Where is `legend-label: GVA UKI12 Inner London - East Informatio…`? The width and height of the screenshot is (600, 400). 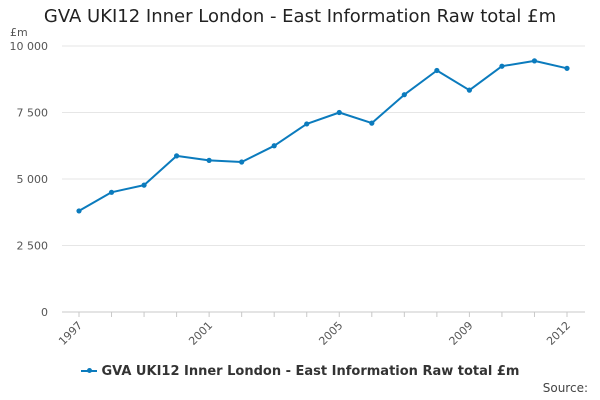
legend-label: GVA UKI12 Inner London - East Informatio… is located at coordinates (310, 371).